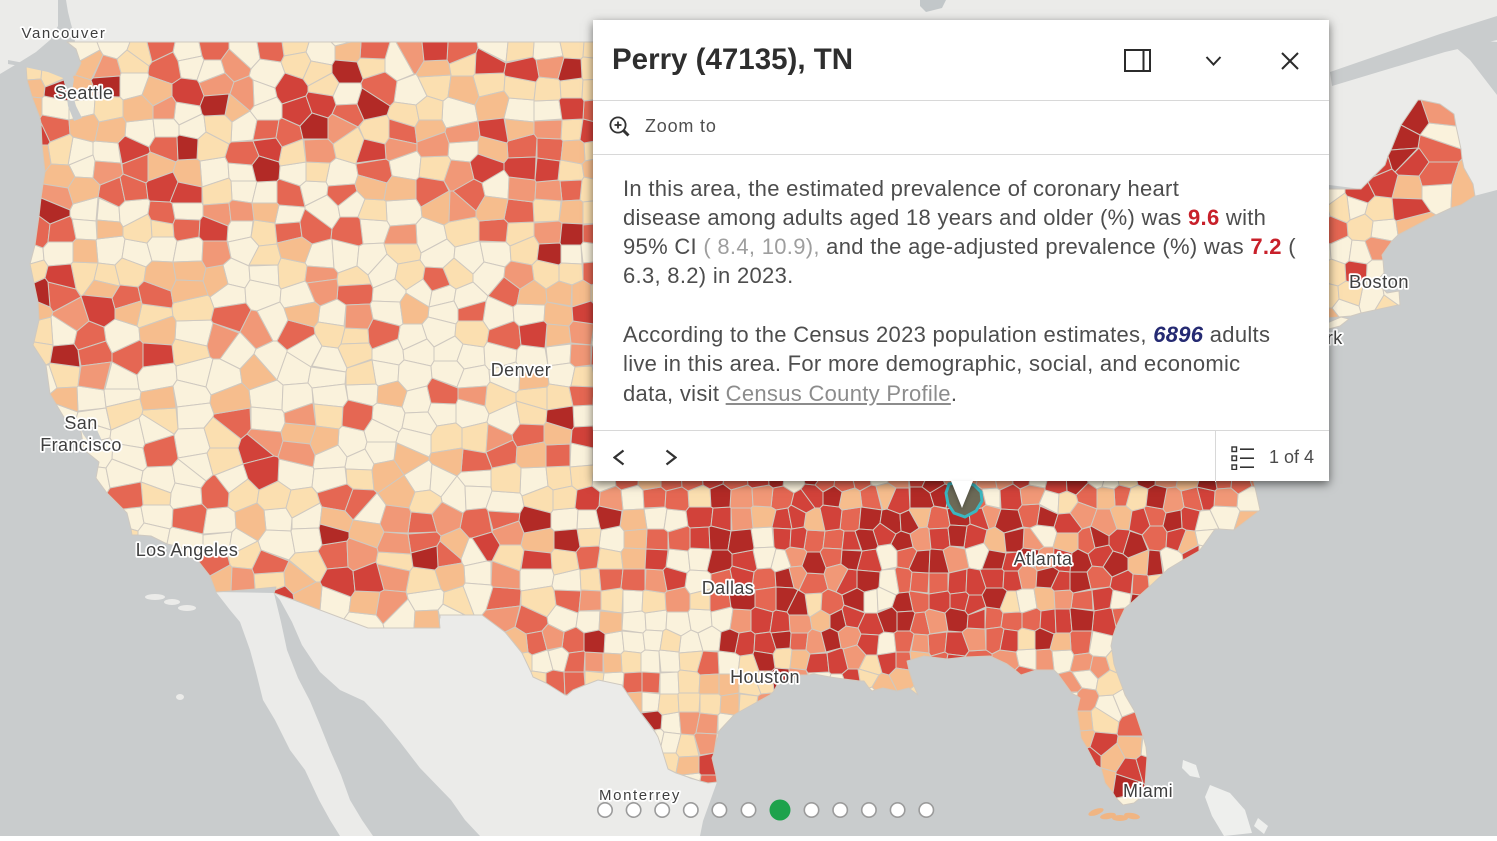 Image resolution: width=1497 pixels, height=841 pixels. I want to click on svg-text: Los Angeles, so click(187, 550).